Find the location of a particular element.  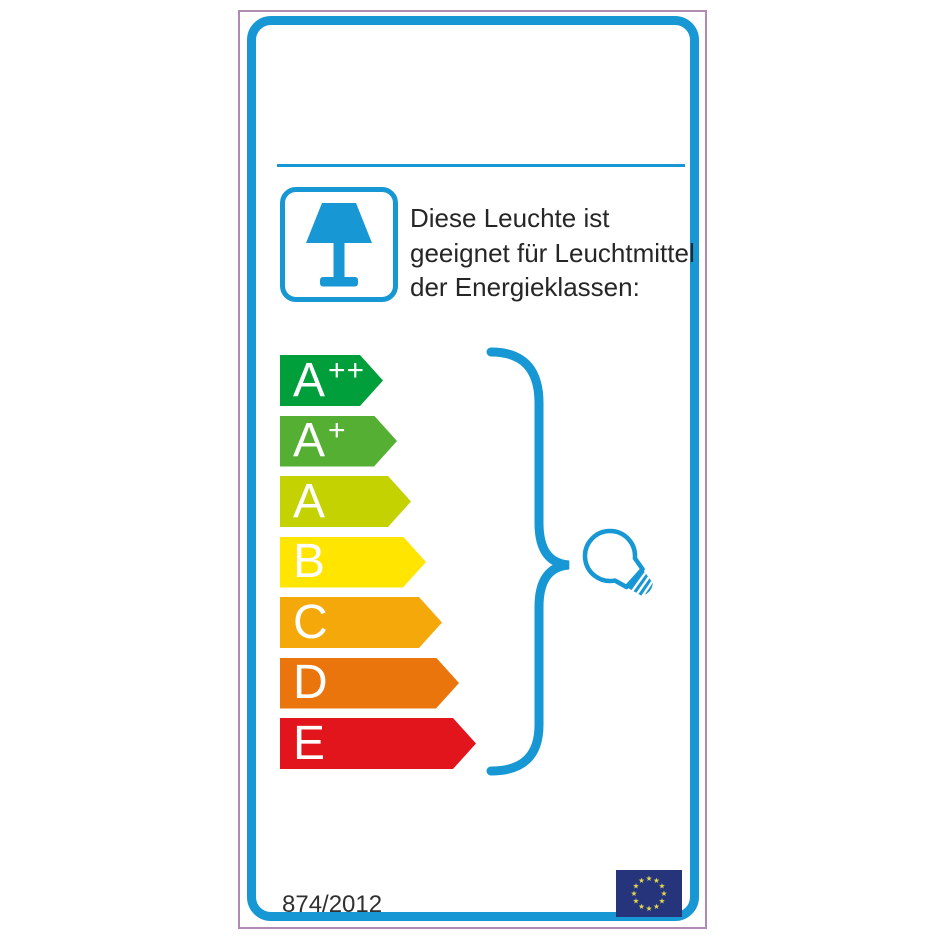

eu-flag-background is located at coordinates (649, 893).